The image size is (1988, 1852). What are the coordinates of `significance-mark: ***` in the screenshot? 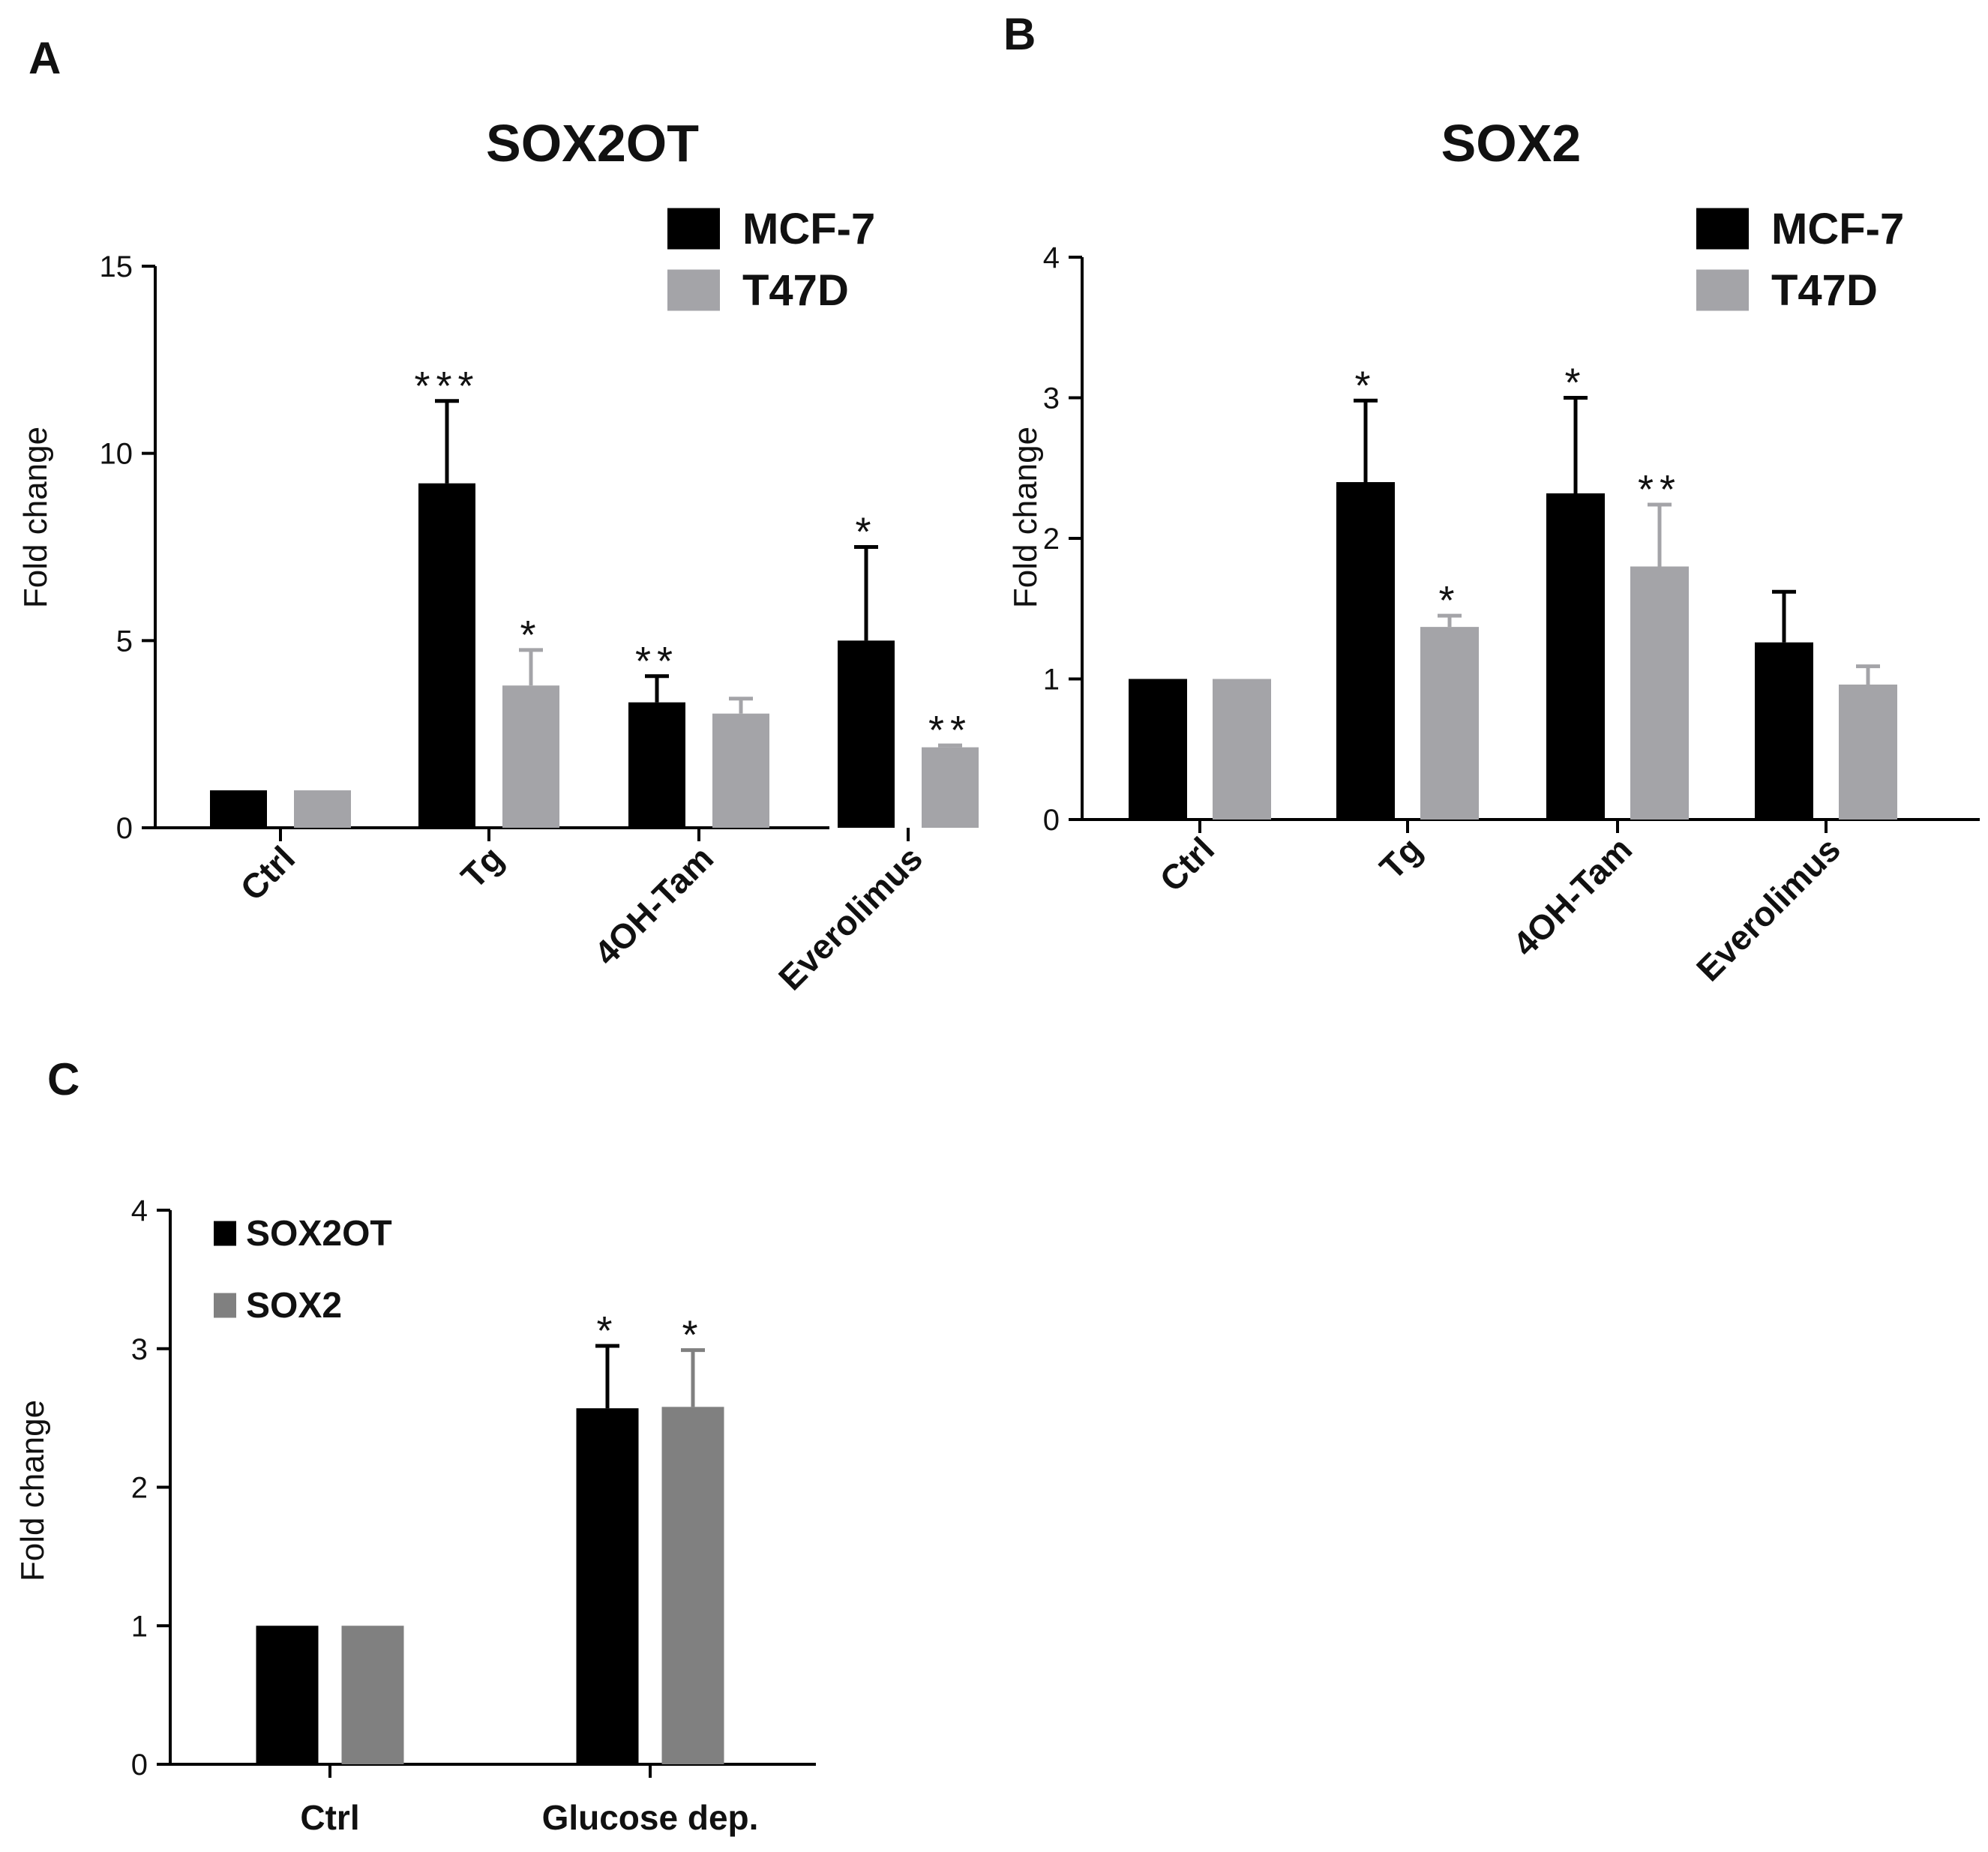 It's located at (446, 386).